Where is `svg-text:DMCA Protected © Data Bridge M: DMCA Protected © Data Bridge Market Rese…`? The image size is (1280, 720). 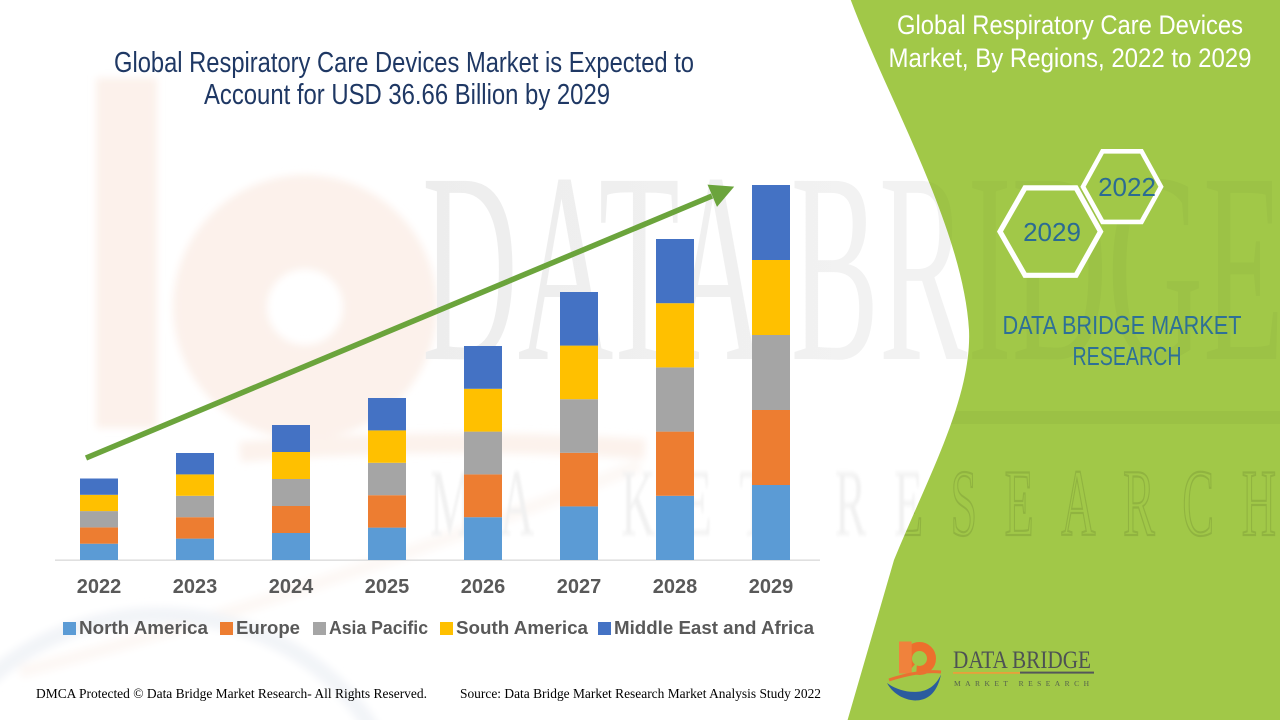
svg-text:DMCA Protected © Data Bridge M: DMCA Protected © Data Bridge Market Rese… is located at coordinates (231, 694).